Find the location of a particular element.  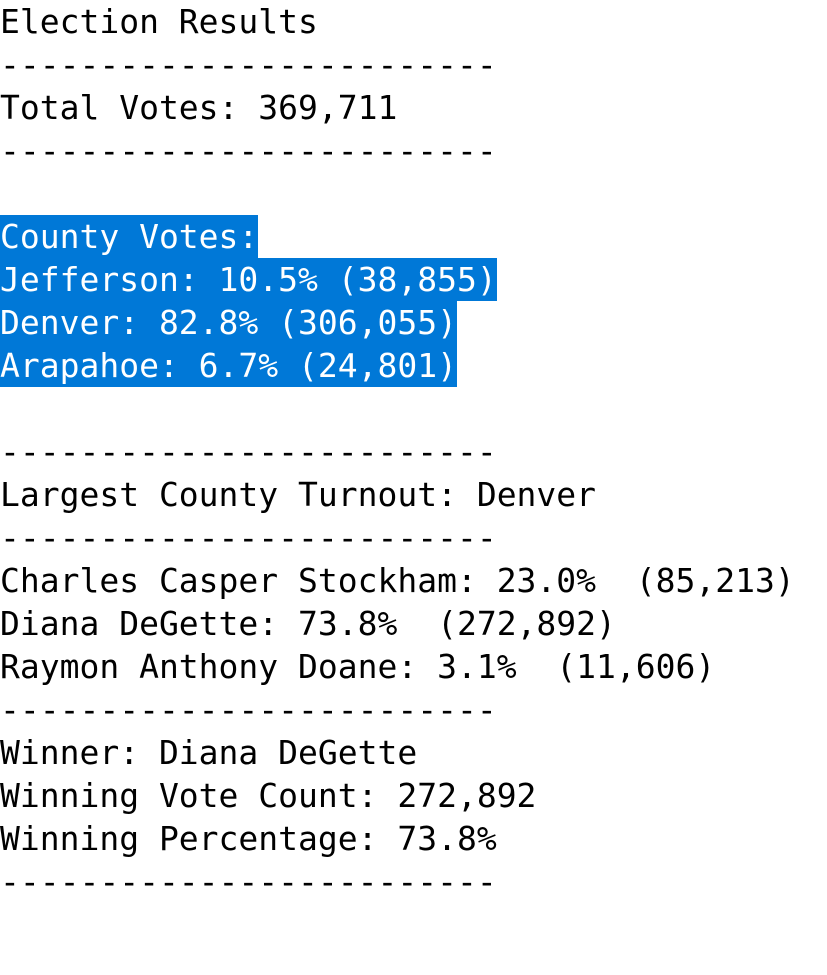

selected-text: Arapahoe: 6.7% (24,801) is located at coordinates (228, 365).